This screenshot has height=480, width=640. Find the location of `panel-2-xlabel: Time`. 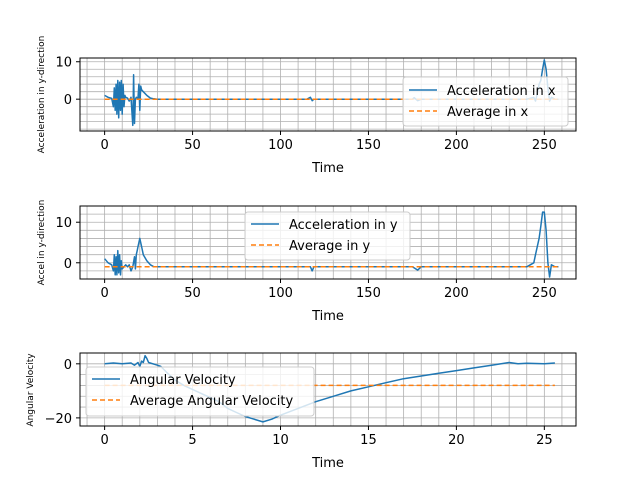

panel-2-xlabel: Time is located at coordinates (327, 316).